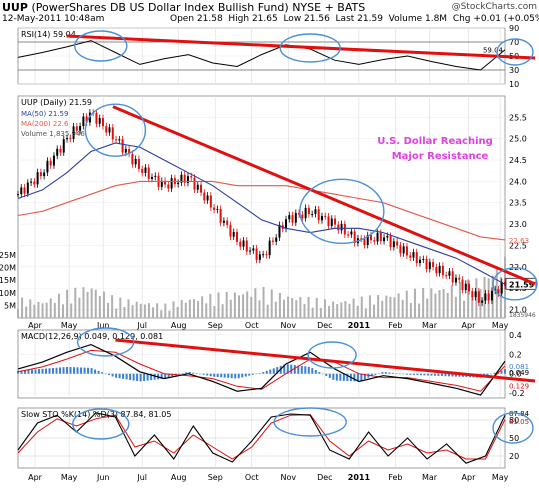 This screenshot has height=503, width=539. I want to click on price-y-tick: 23.5, so click(518, 203).